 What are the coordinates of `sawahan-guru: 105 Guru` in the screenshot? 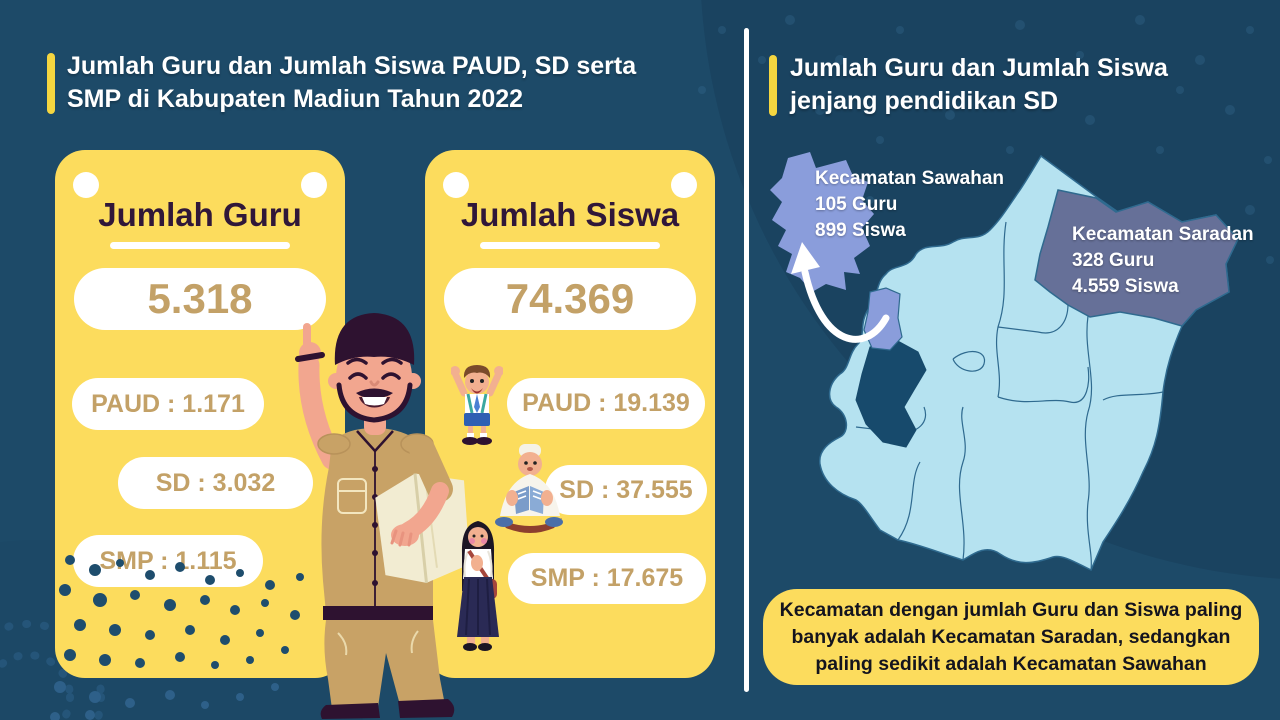 It's located at (856, 204).